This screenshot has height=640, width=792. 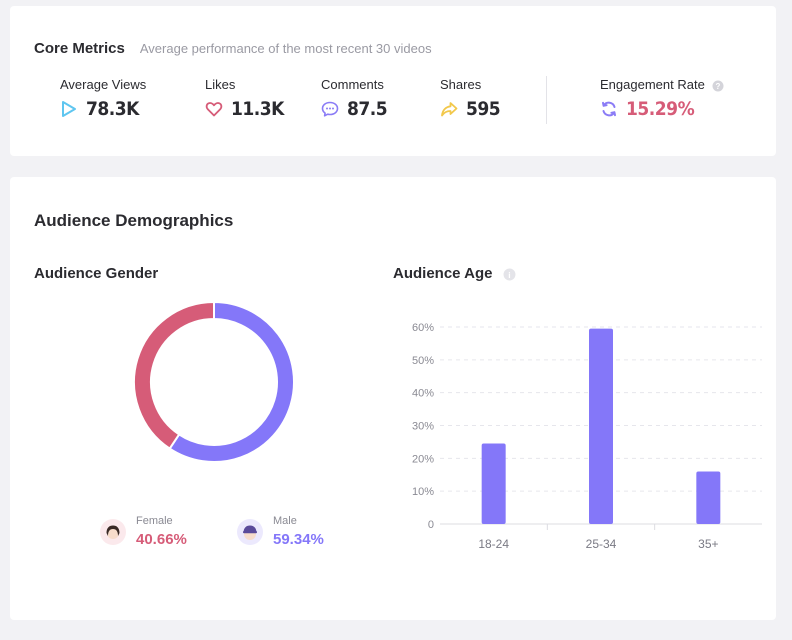 I want to click on refresh-icon, so click(x=609, y=109).